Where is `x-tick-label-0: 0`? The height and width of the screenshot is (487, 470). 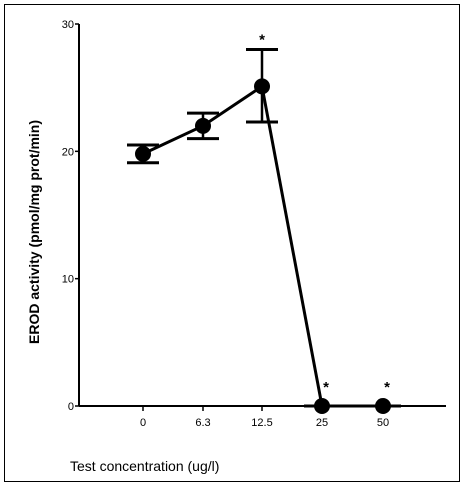
x-tick-label-0: 0 is located at coordinates (143, 423).